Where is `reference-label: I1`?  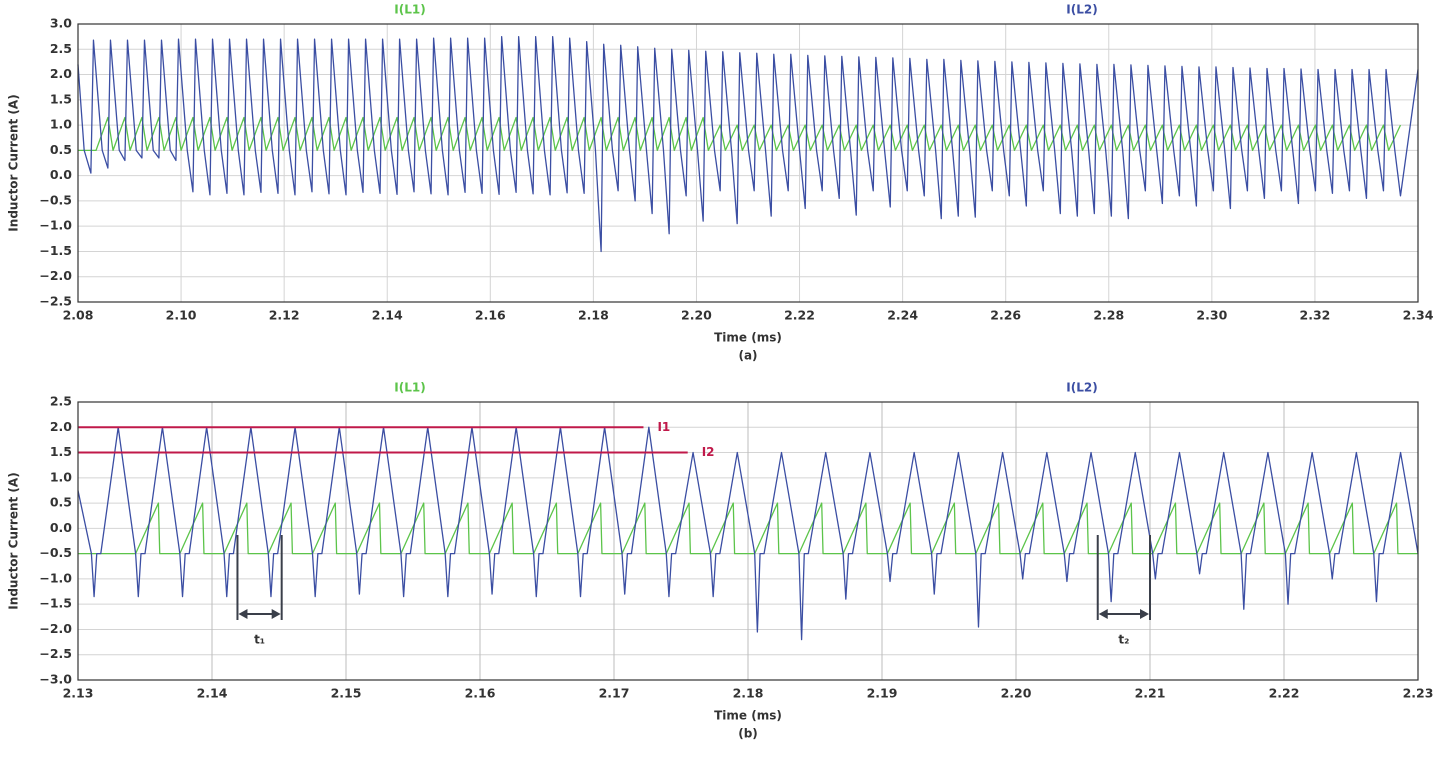
reference-label: I1 is located at coordinates (663, 427).